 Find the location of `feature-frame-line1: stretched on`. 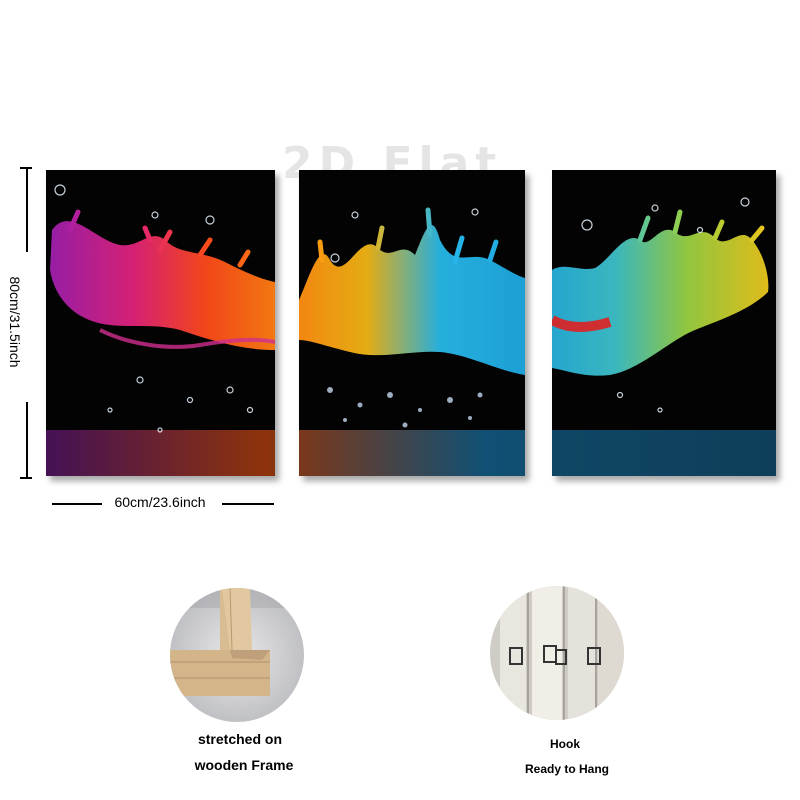

feature-frame-line1: stretched on is located at coordinates (239, 739).